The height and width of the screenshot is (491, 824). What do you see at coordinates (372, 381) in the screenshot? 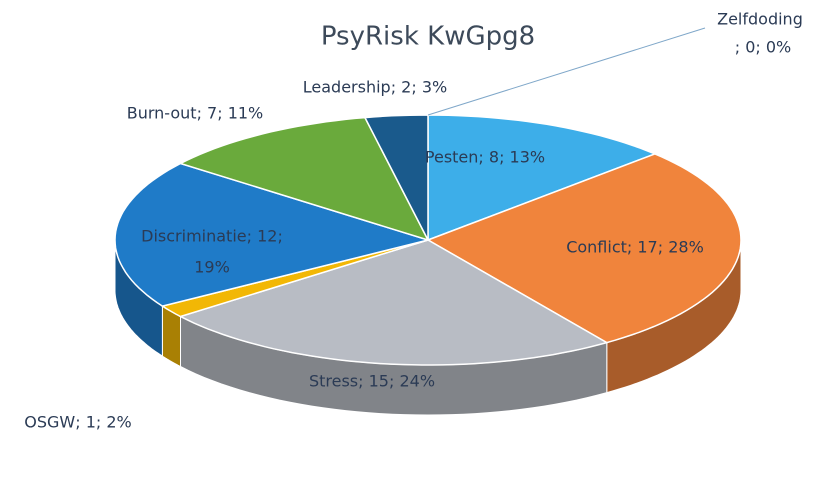
I see `data-label: Stress; 15; 24%` at bounding box center [372, 381].